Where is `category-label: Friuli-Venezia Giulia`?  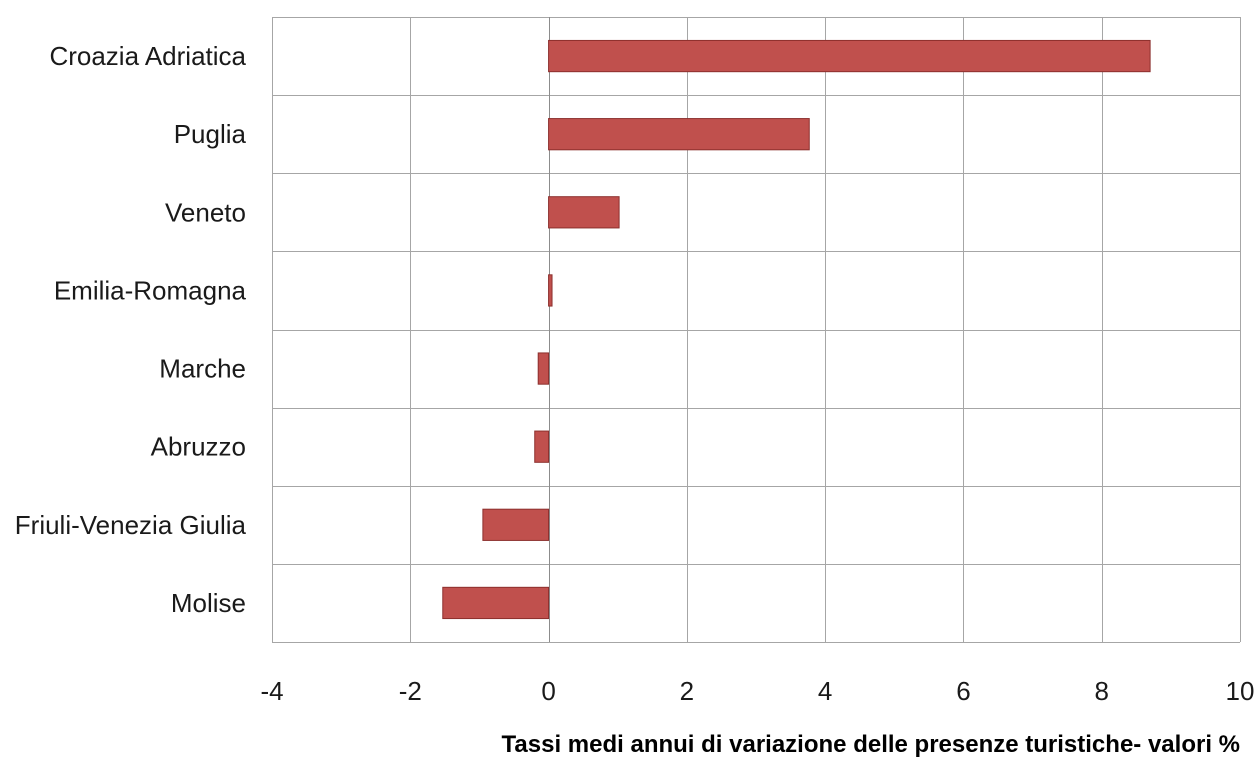 category-label: Friuli-Venezia Giulia is located at coordinates (131, 525).